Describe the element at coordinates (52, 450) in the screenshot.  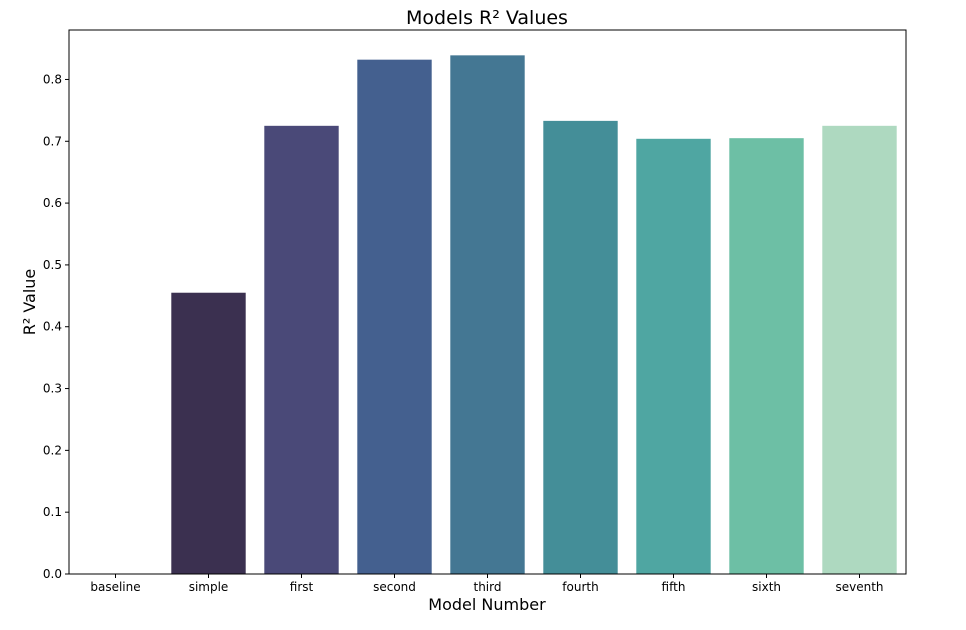
I see `y-tick-label: 0.2` at that location.